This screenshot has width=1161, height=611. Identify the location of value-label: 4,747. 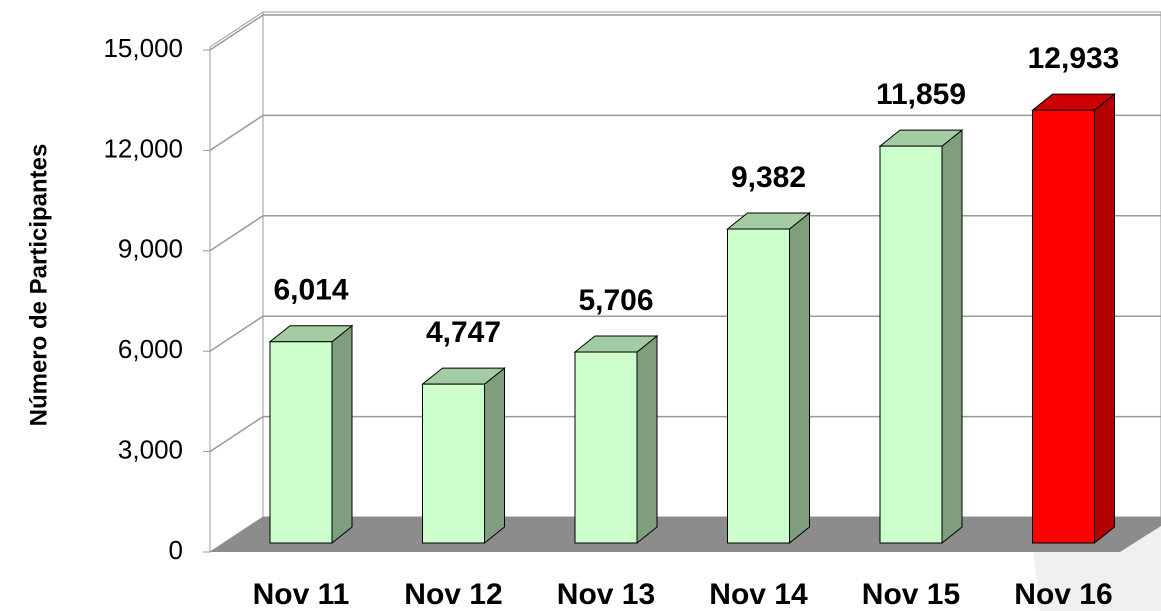
(463, 332).